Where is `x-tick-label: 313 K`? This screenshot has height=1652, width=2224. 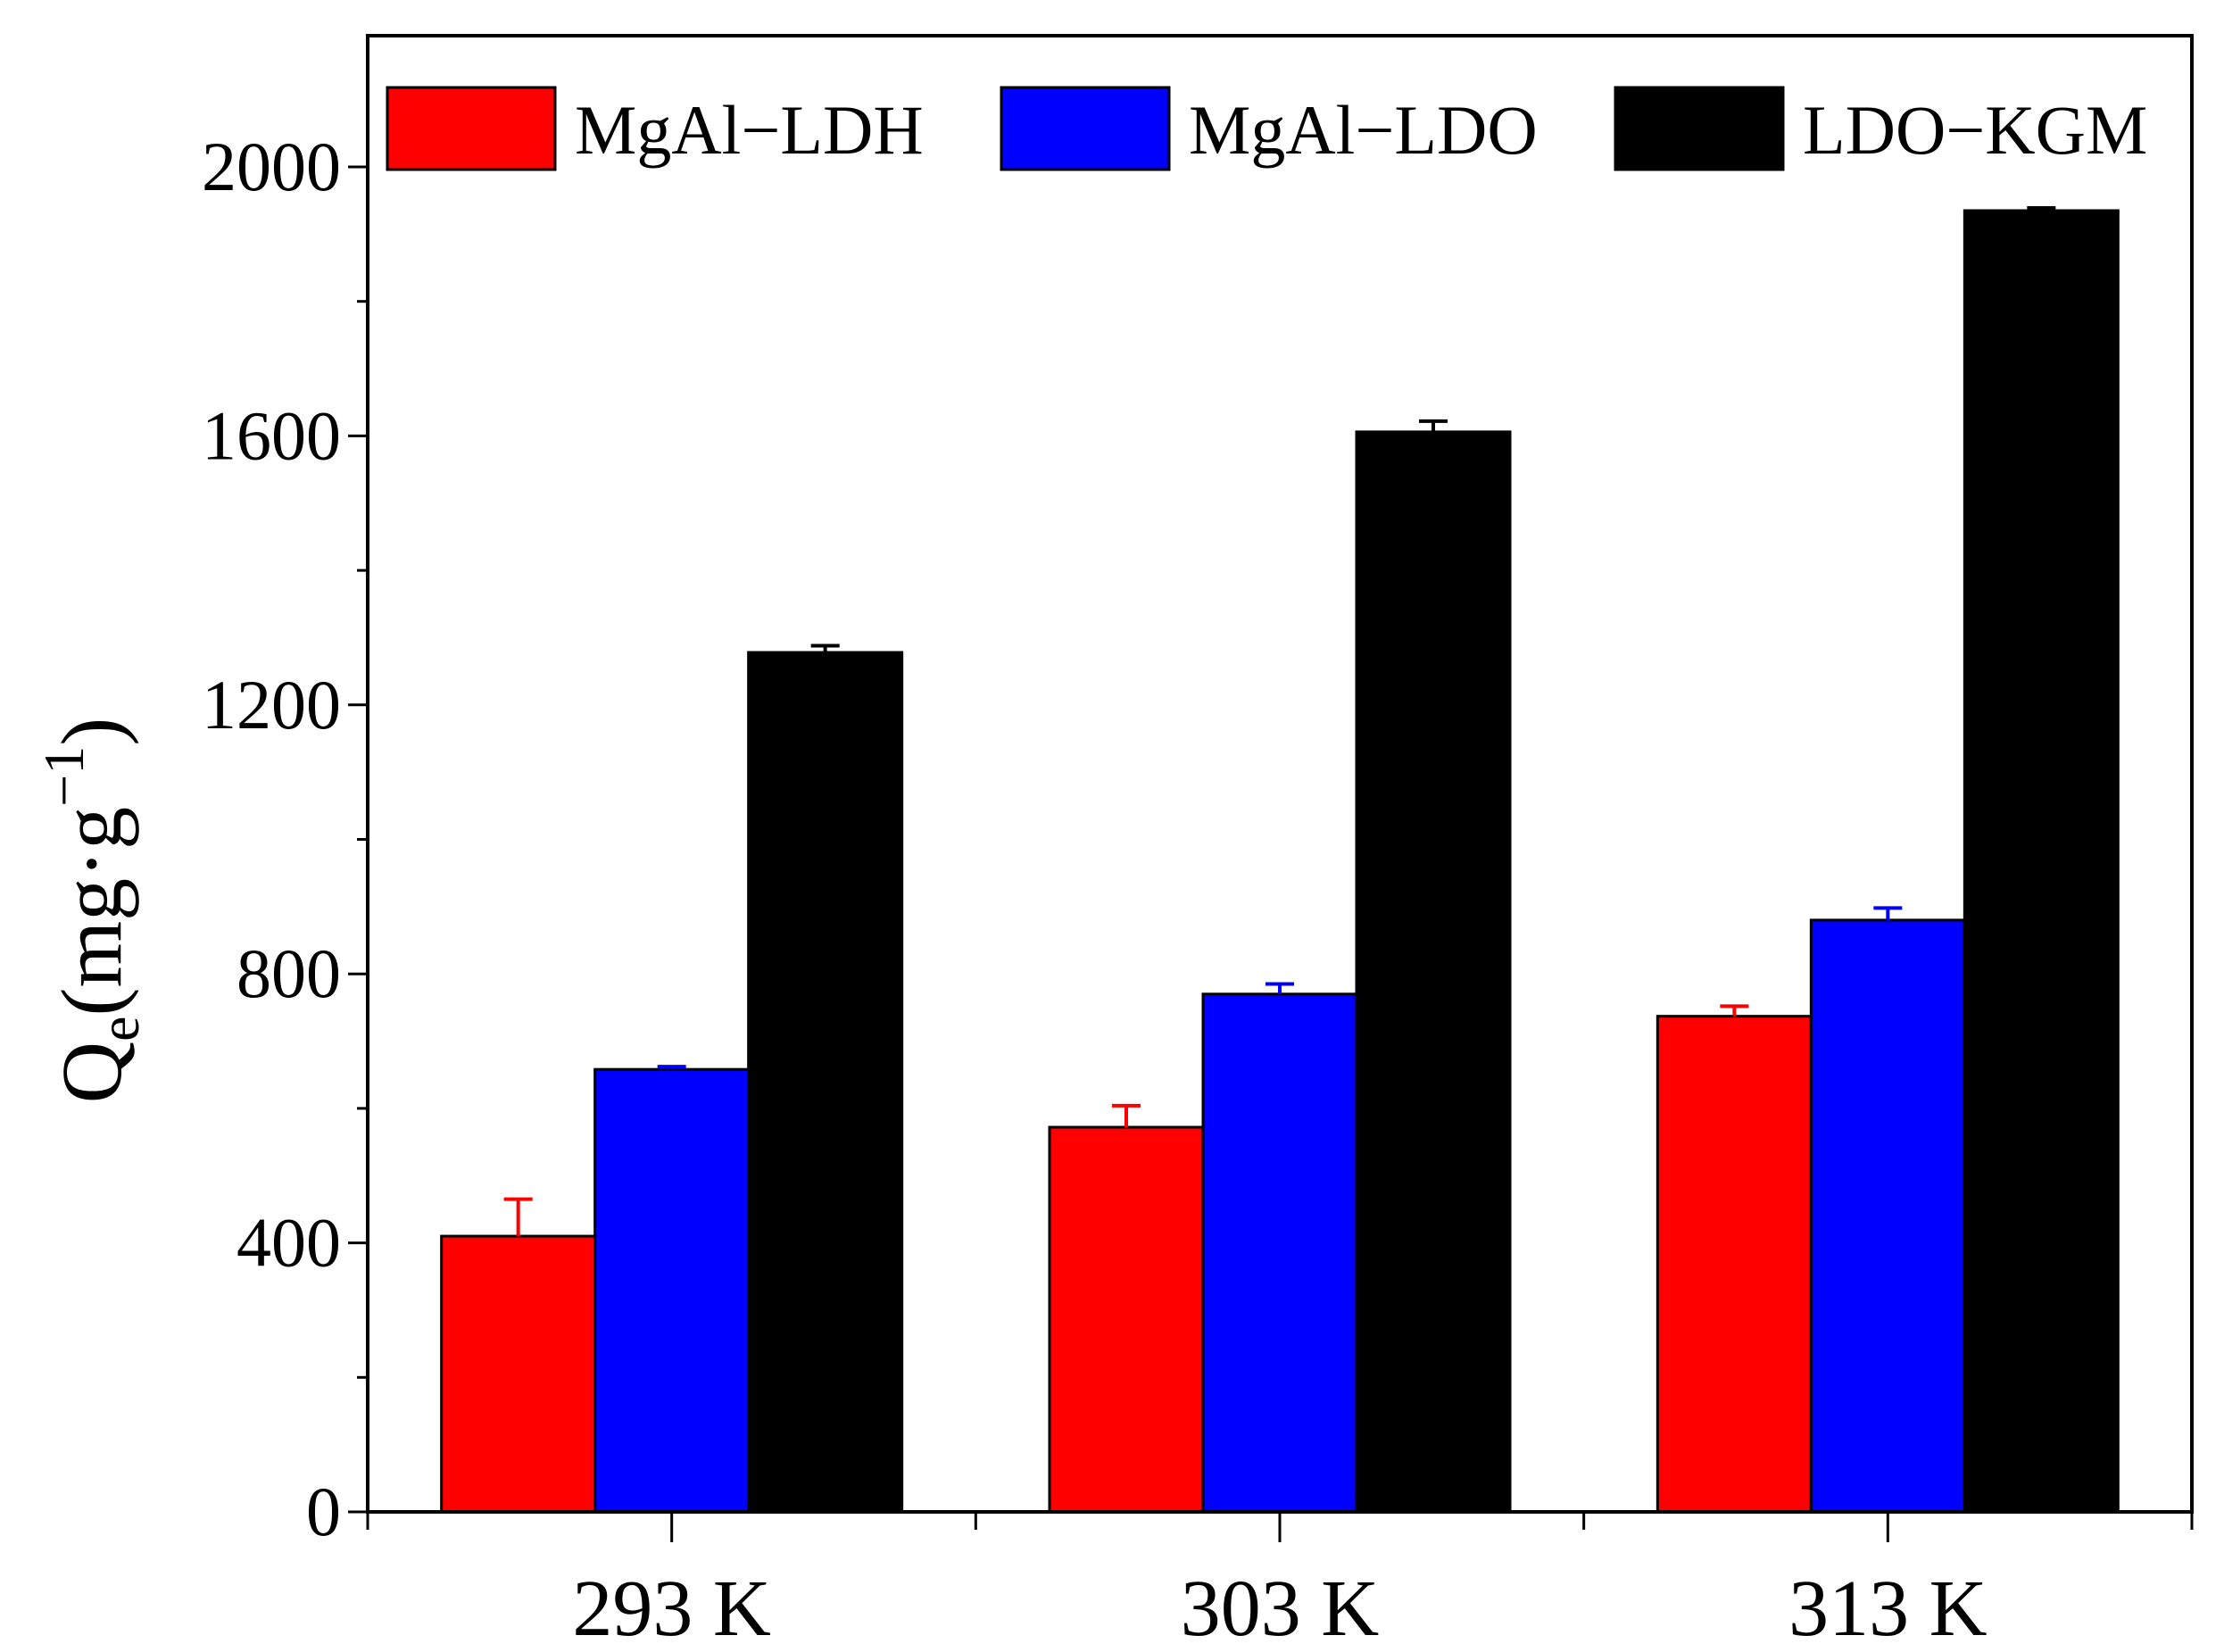
x-tick-label: 313 K is located at coordinates (1887, 1609).